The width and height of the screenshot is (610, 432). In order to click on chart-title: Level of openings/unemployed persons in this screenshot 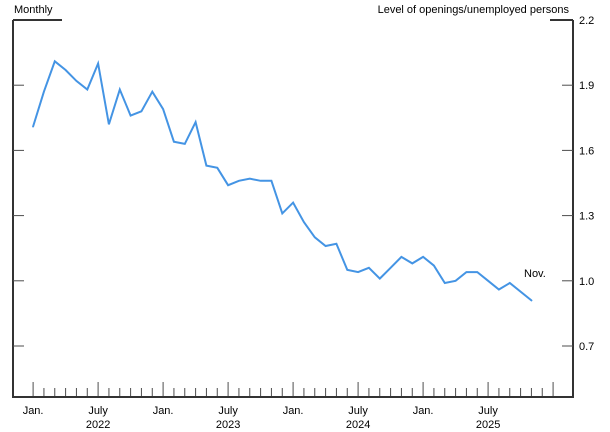, I will do `click(473, 10)`.